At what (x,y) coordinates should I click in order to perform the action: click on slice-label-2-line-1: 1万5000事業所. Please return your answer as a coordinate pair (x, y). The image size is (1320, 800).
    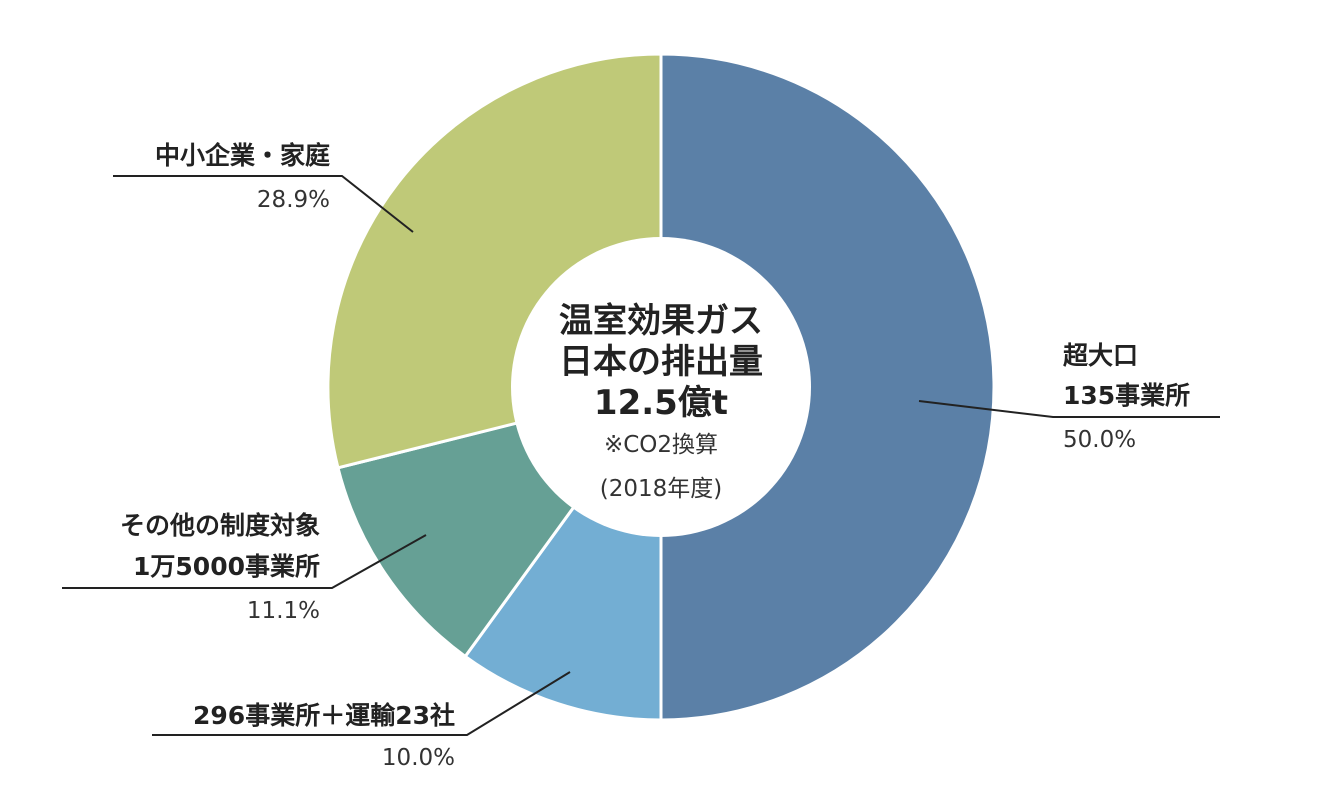
    Looking at the image, I should click on (226, 566).